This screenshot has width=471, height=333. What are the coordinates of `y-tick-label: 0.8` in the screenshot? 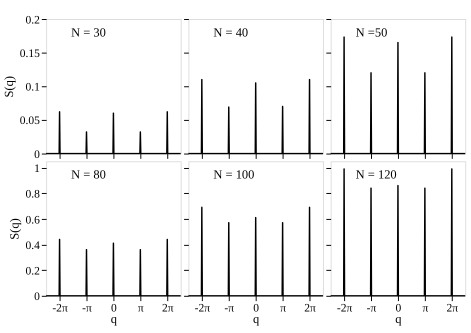 It's located at (32, 194).